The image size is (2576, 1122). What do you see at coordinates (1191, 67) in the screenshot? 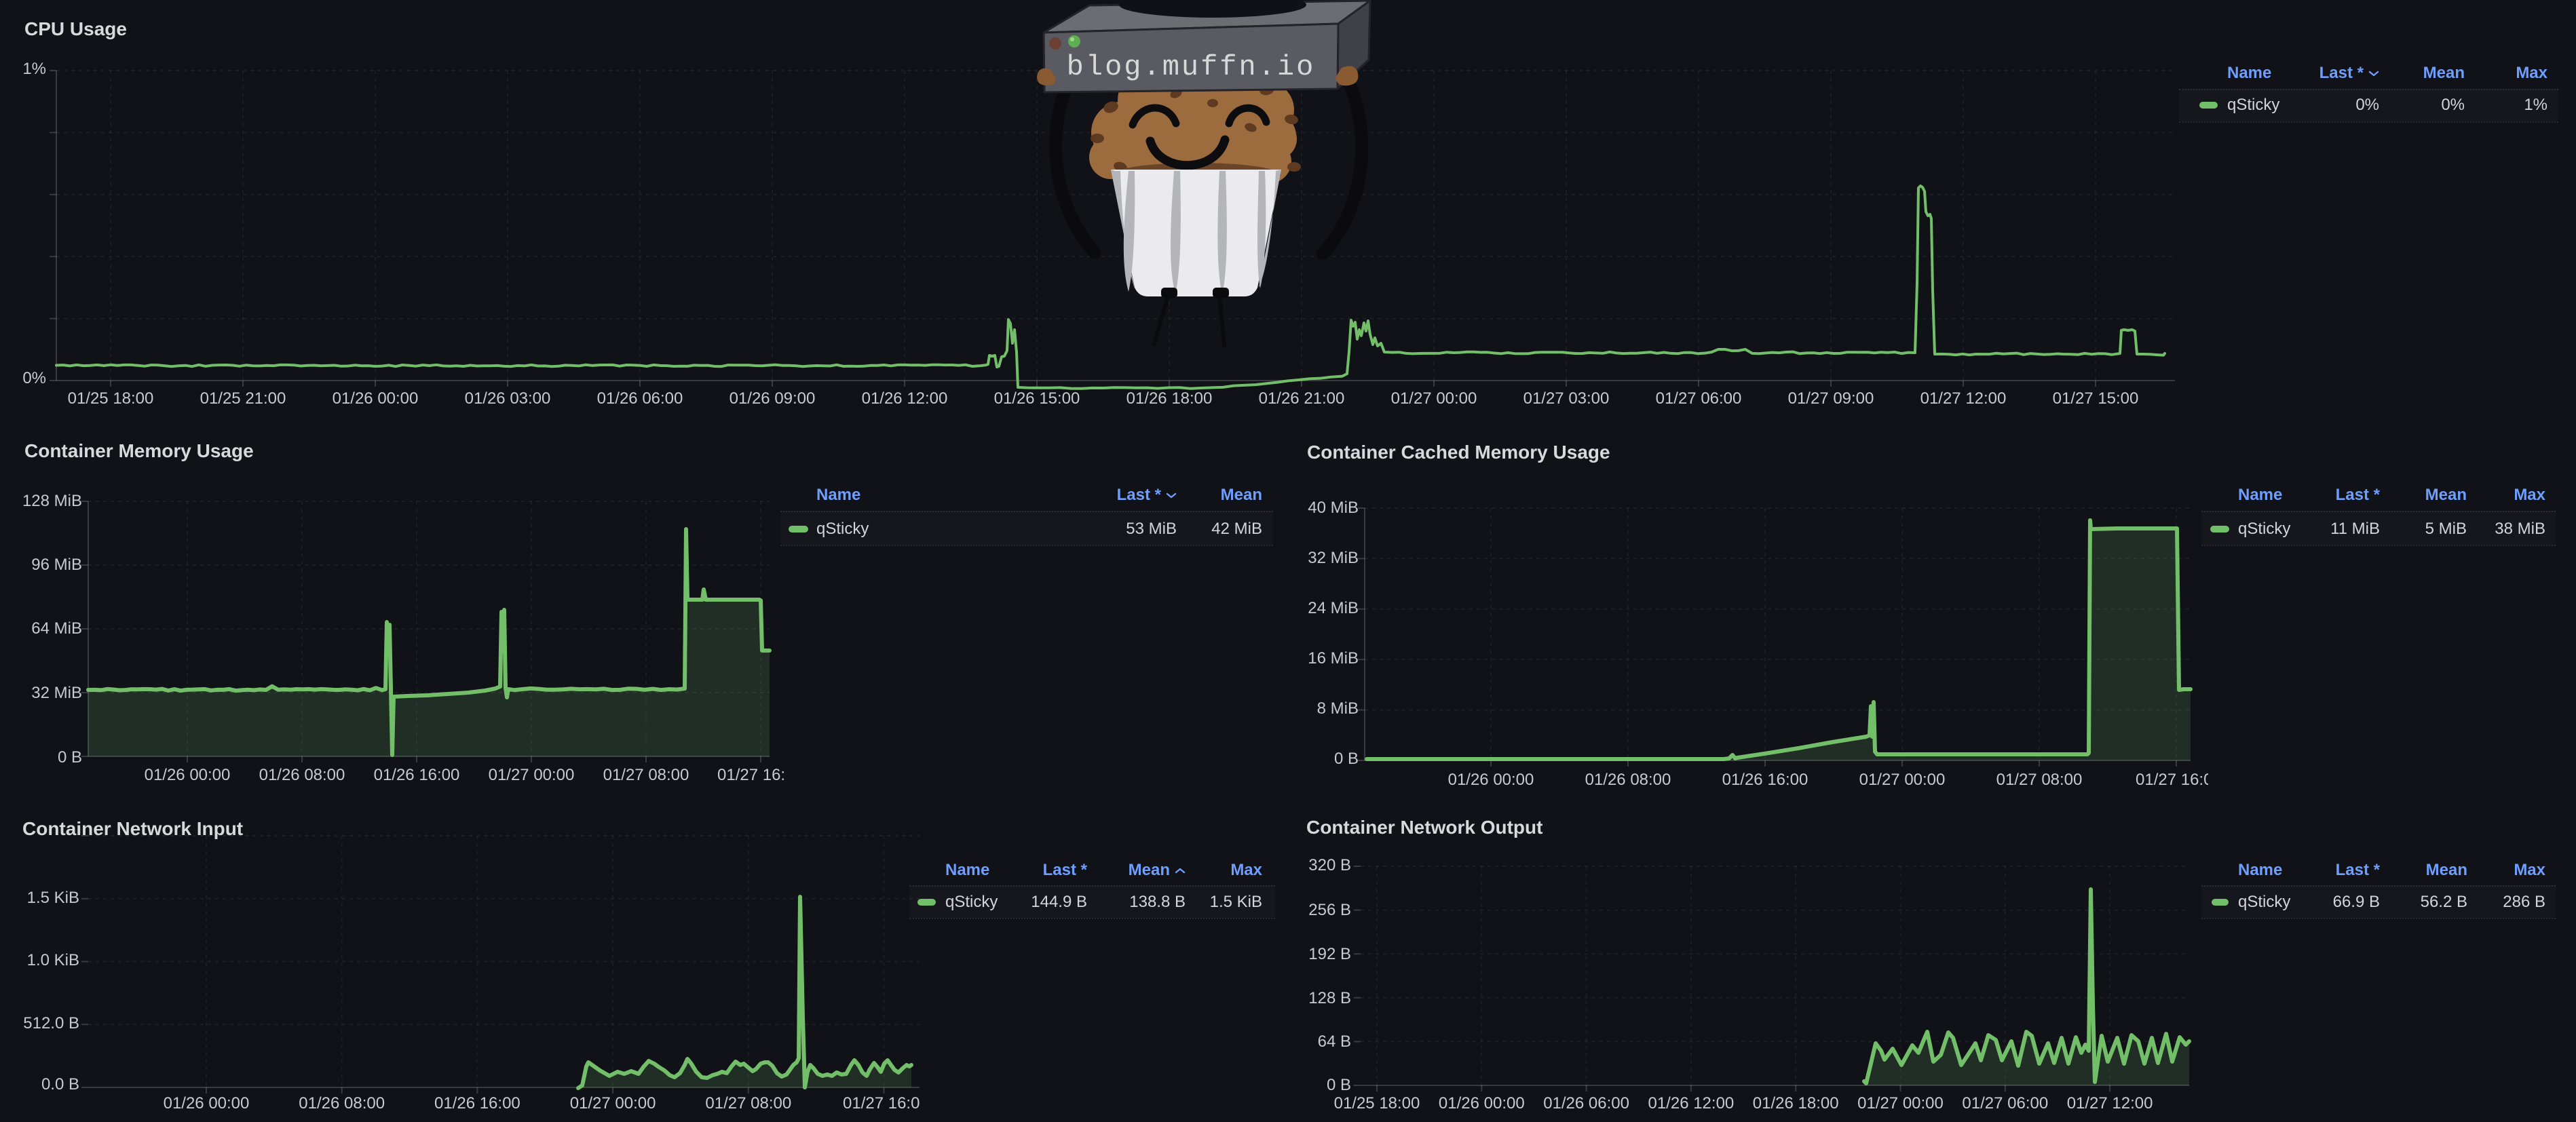
I see `svg-text: blog.muffn.io` at bounding box center [1191, 67].